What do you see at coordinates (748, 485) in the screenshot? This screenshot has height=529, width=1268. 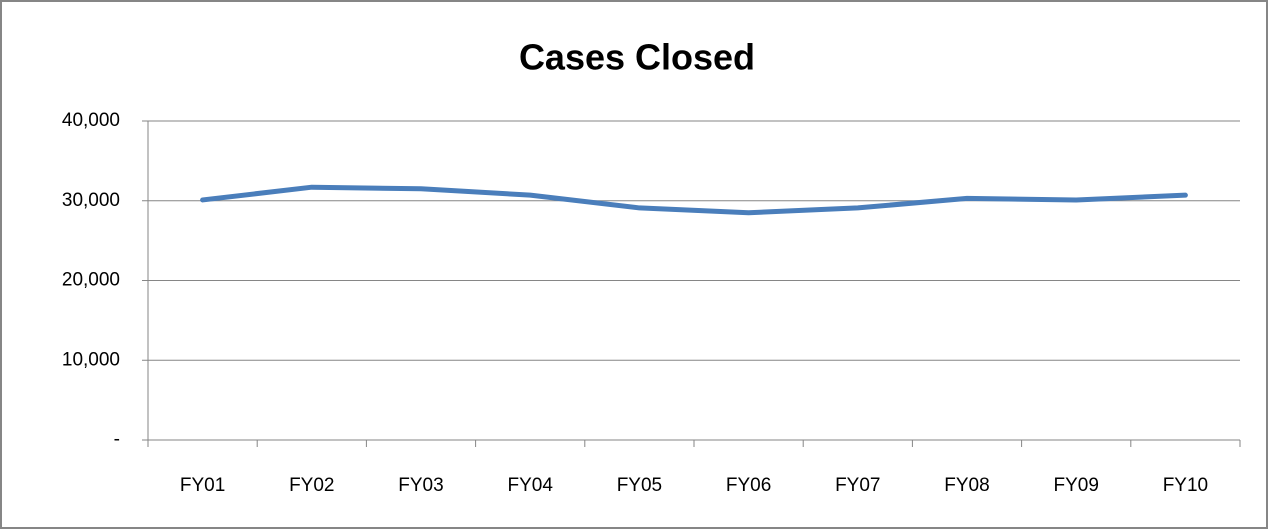 I see `x-tick-label: FY06` at bounding box center [748, 485].